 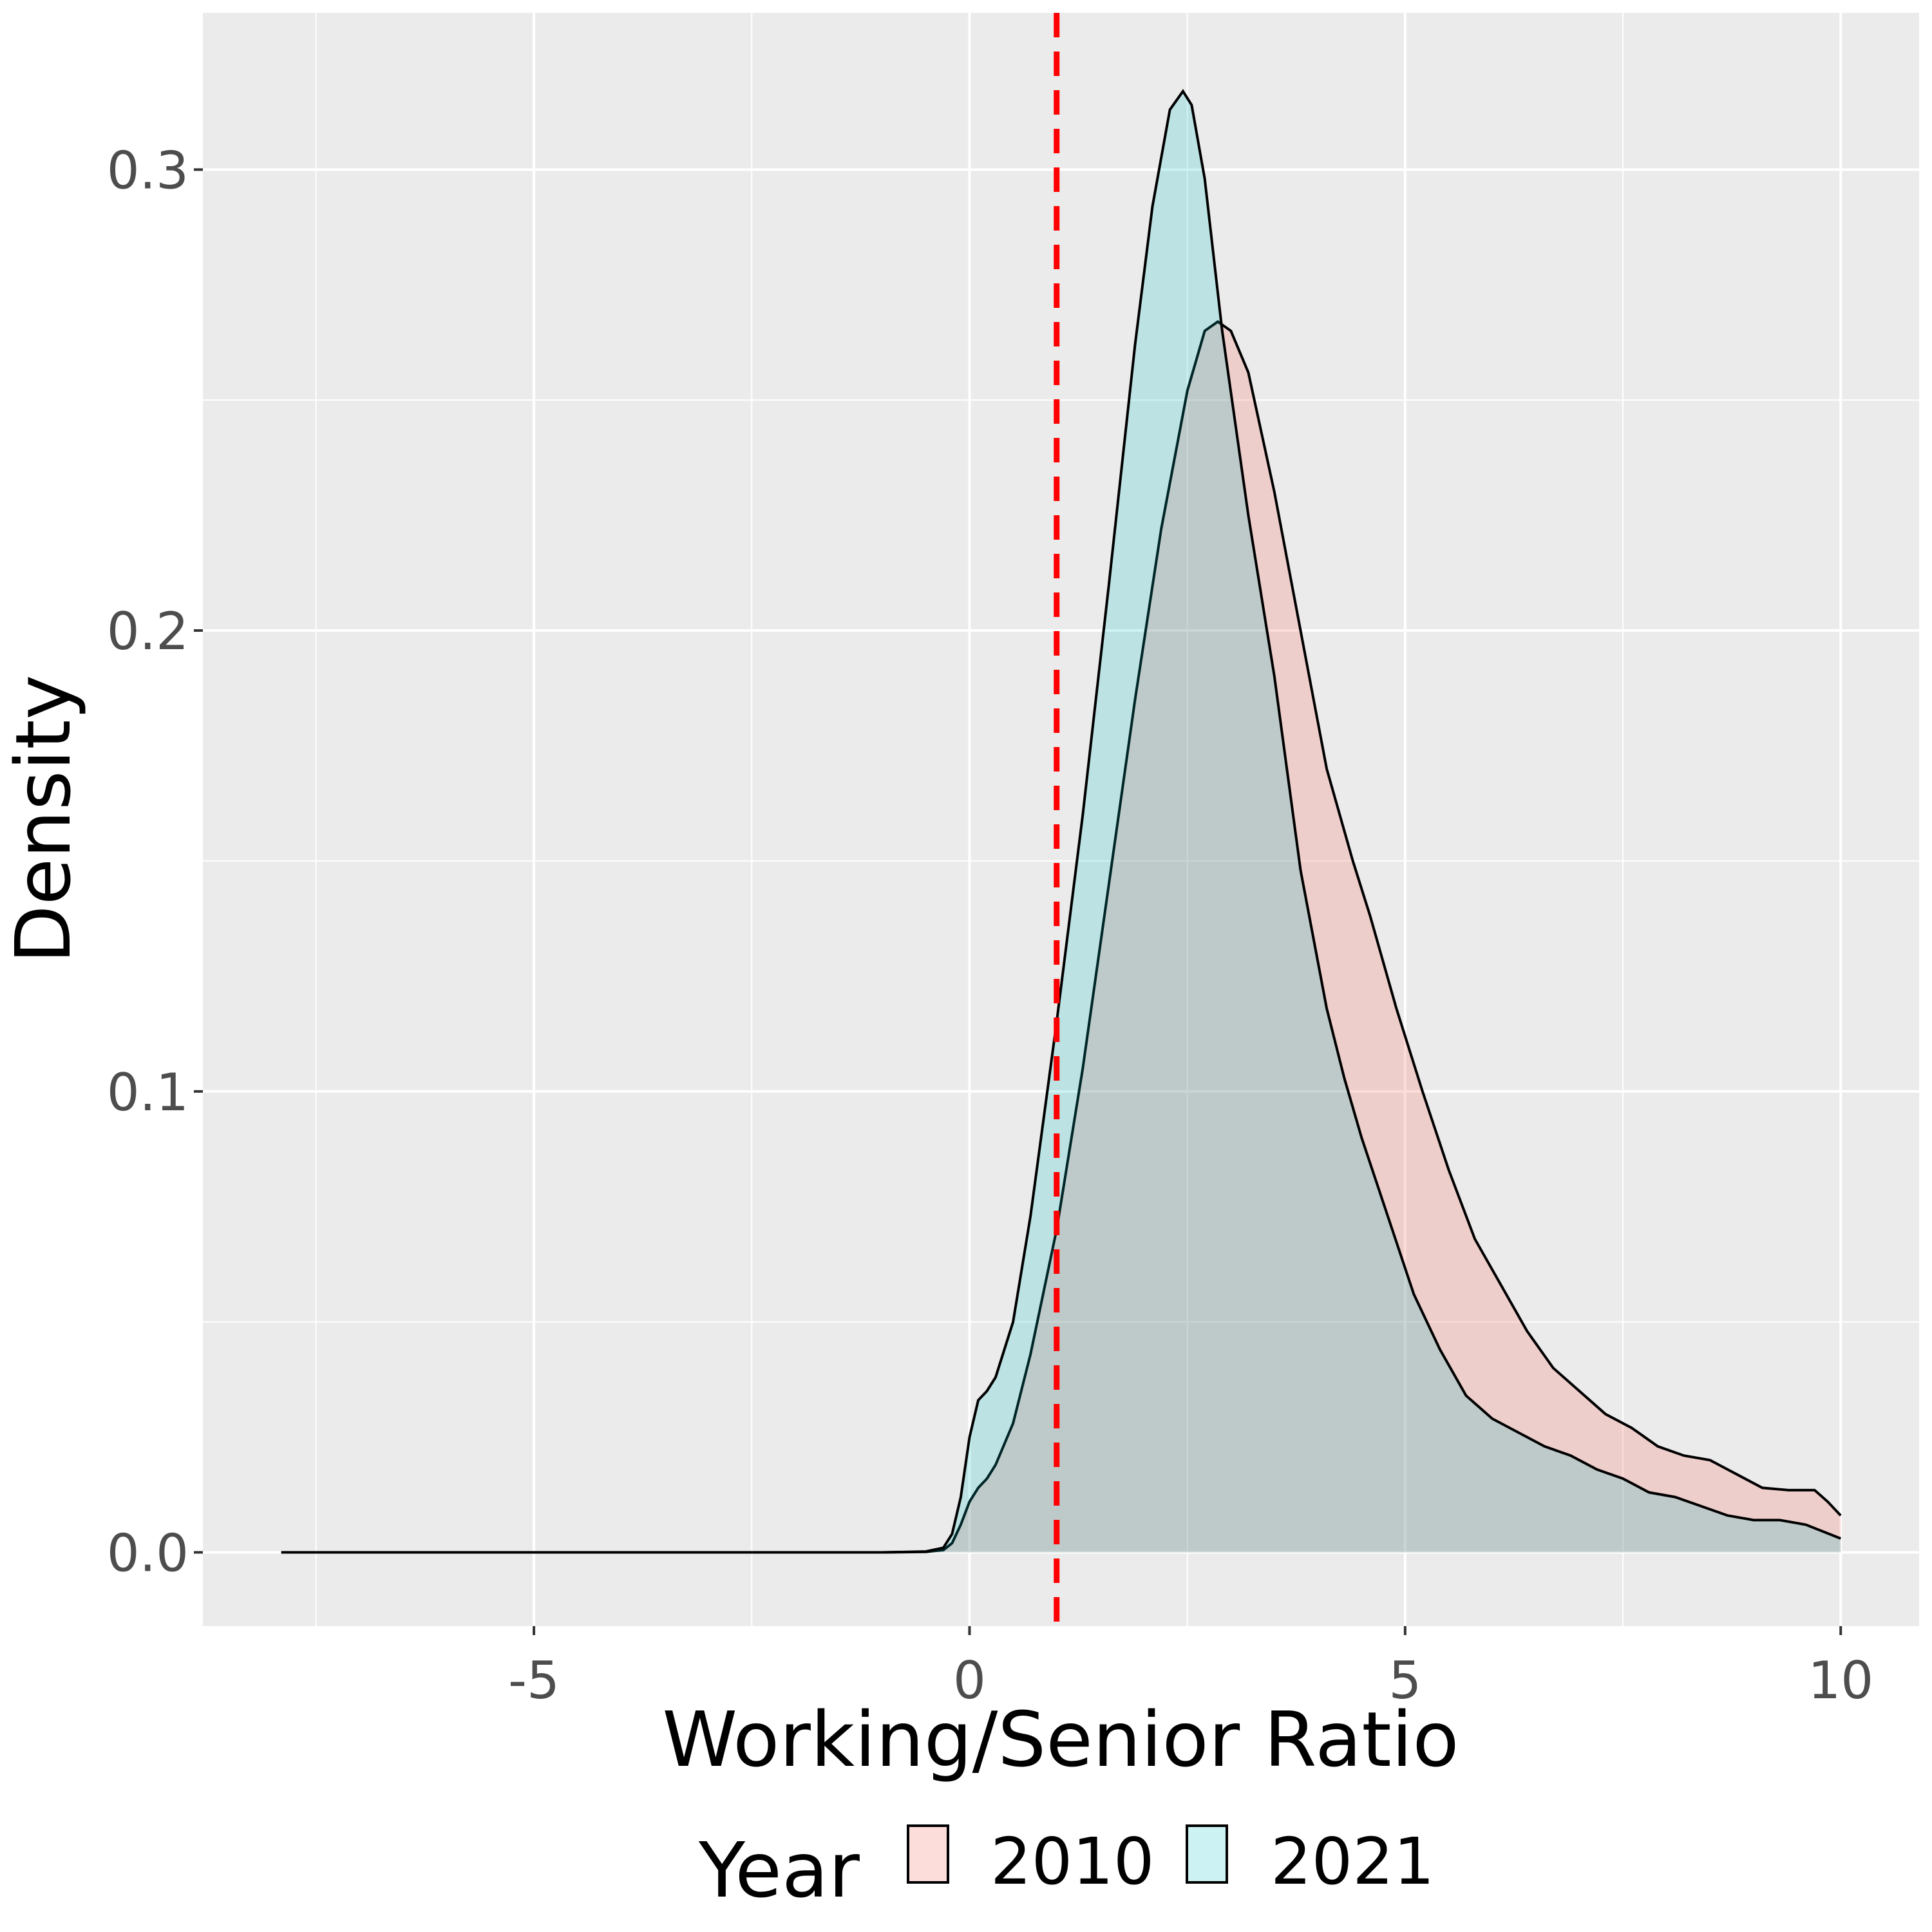 What do you see at coordinates (1207, 1854) in the screenshot?
I see `legend-key-2021` at bounding box center [1207, 1854].